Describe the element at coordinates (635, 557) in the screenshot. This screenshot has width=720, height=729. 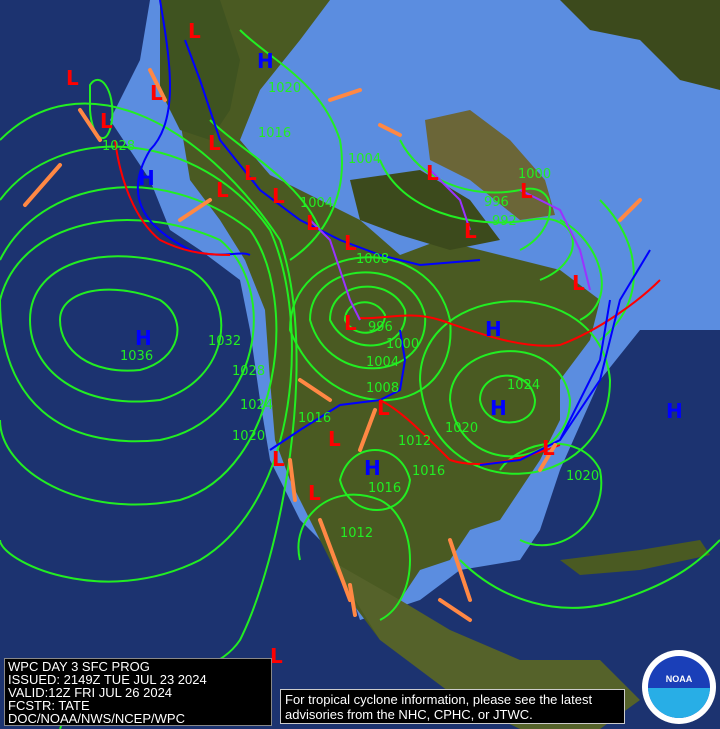
I see `land-cuba` at that location.